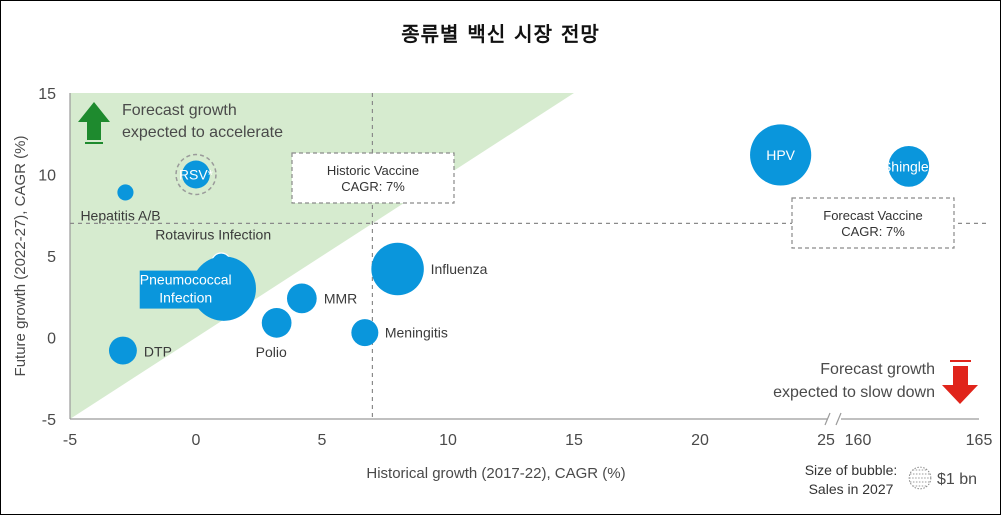  Describe the element at coordinates (322, 440) in the screenshot. I see `x-tick-label: 5` at that location.